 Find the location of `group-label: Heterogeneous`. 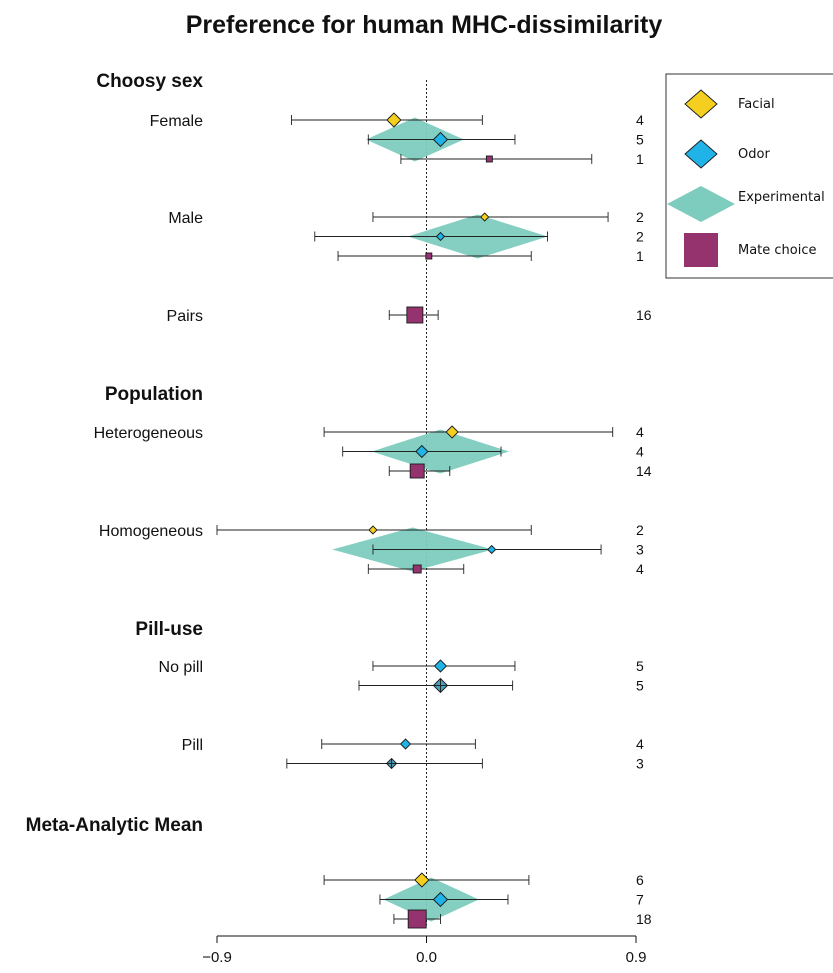

group-label: Heterogeneous is located at coordinates (148, 433).